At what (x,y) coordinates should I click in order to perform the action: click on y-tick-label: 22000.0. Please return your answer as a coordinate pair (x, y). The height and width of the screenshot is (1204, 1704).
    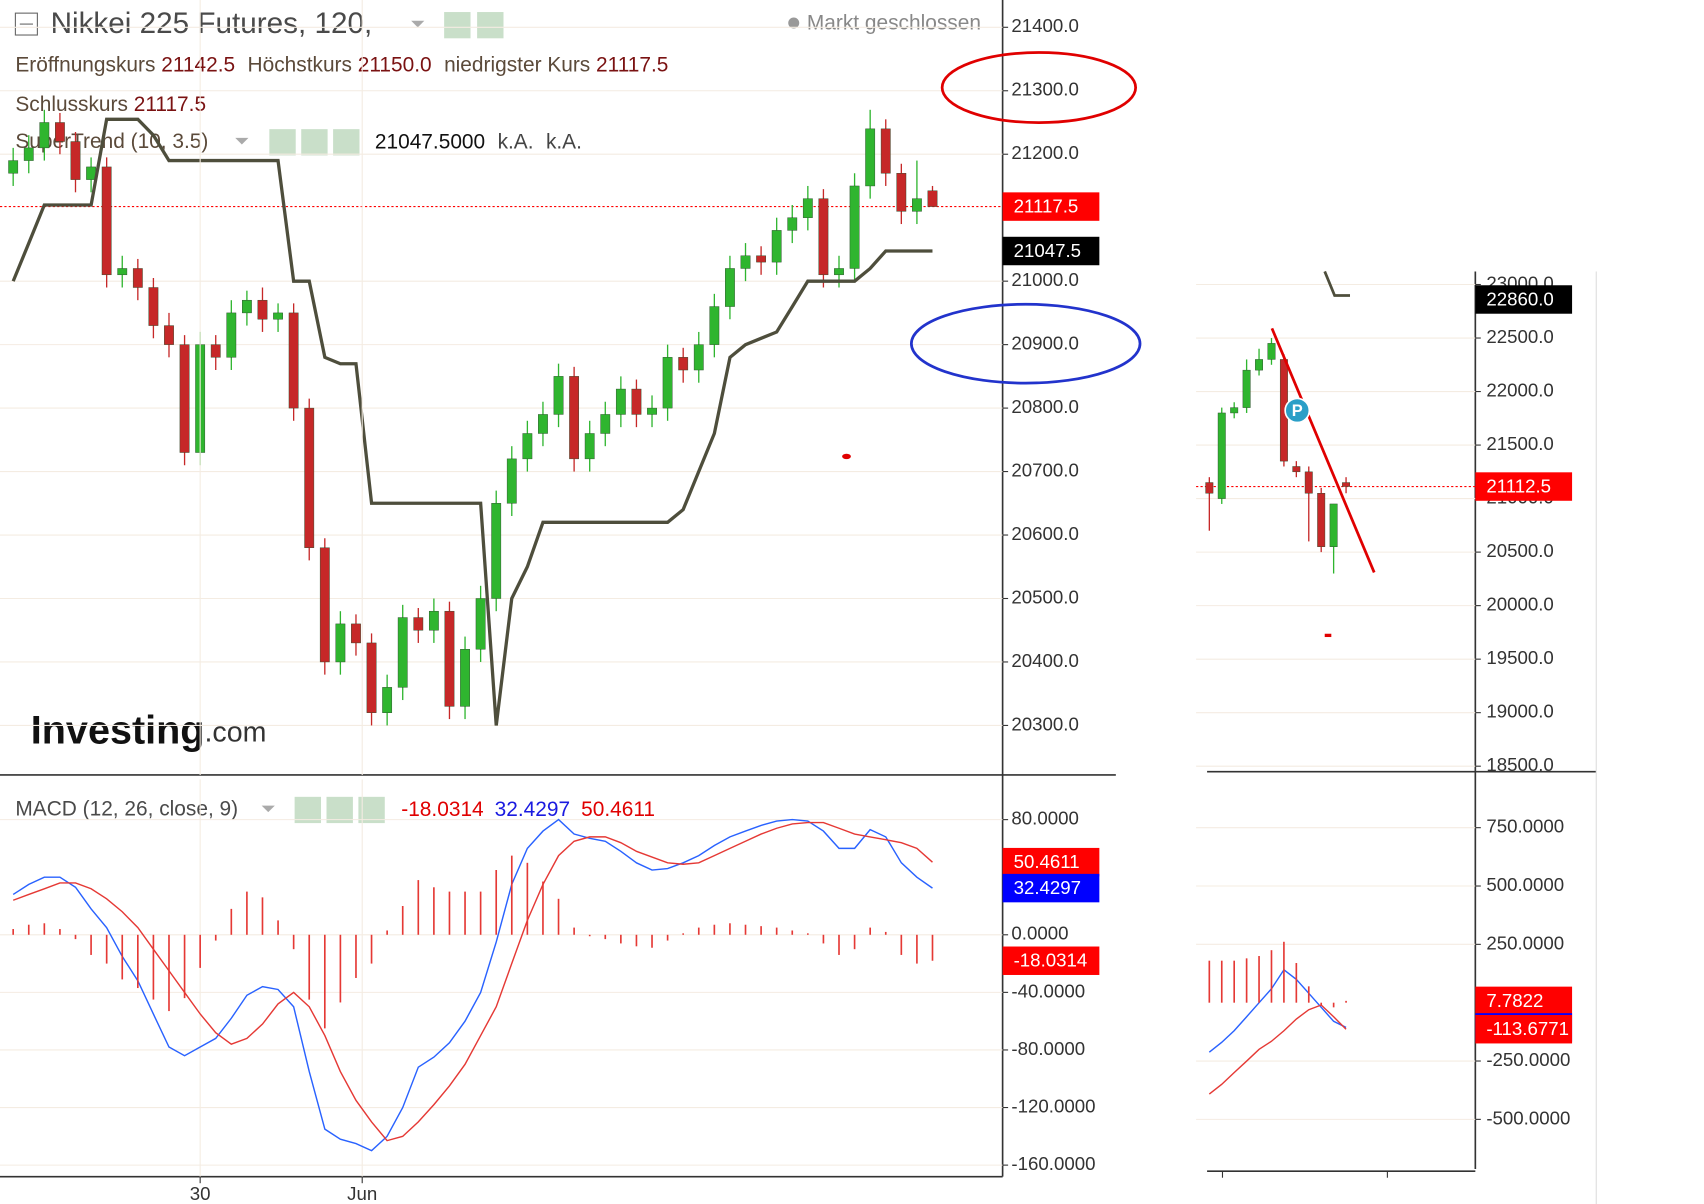
    Looking at the image, I should click on (1519, 389).